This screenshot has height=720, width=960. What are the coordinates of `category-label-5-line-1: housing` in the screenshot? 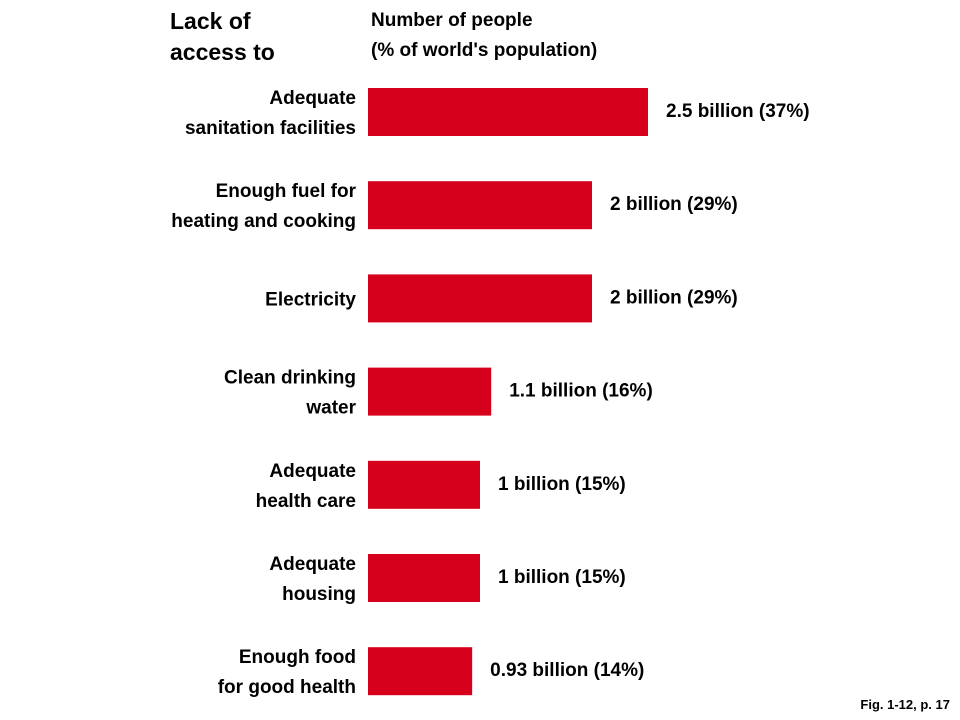 It's located at (319, 594).